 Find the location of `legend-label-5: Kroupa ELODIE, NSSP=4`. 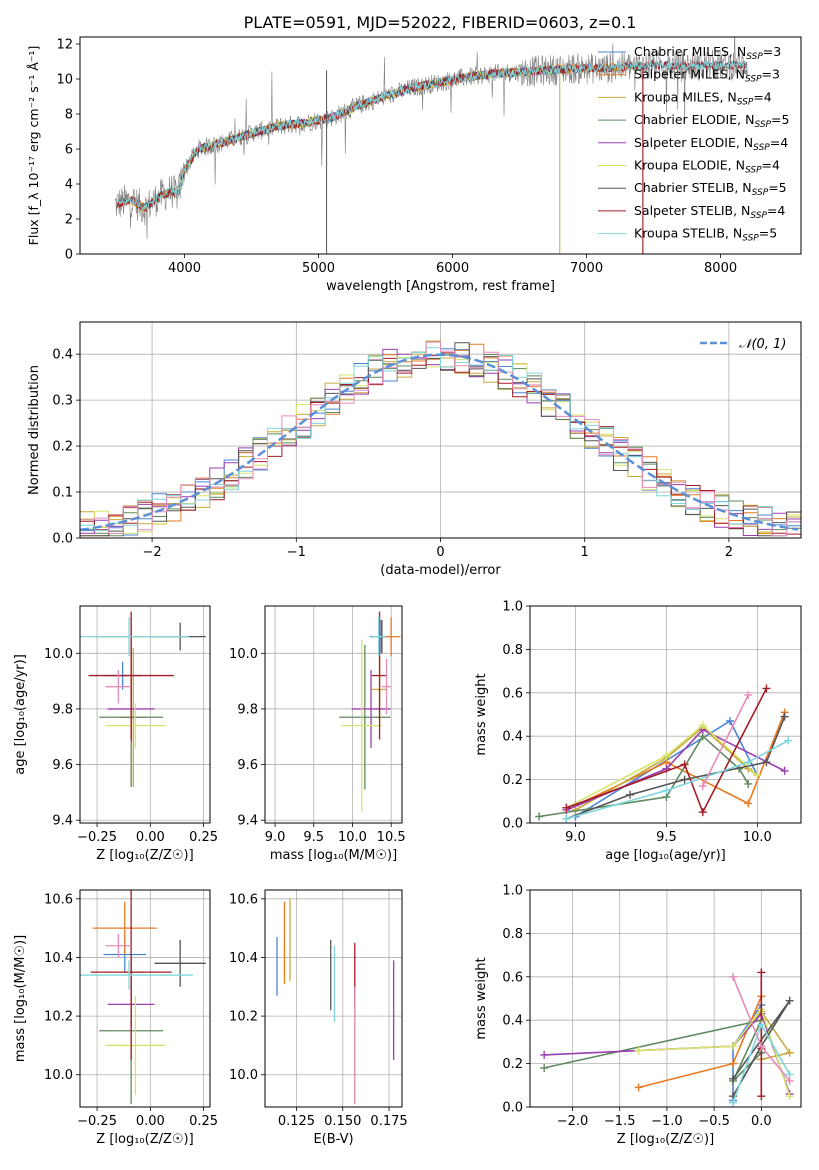

legend-label-5: Kroupa ELODIE, NSSP=4 is located at coordinates (707, 167).